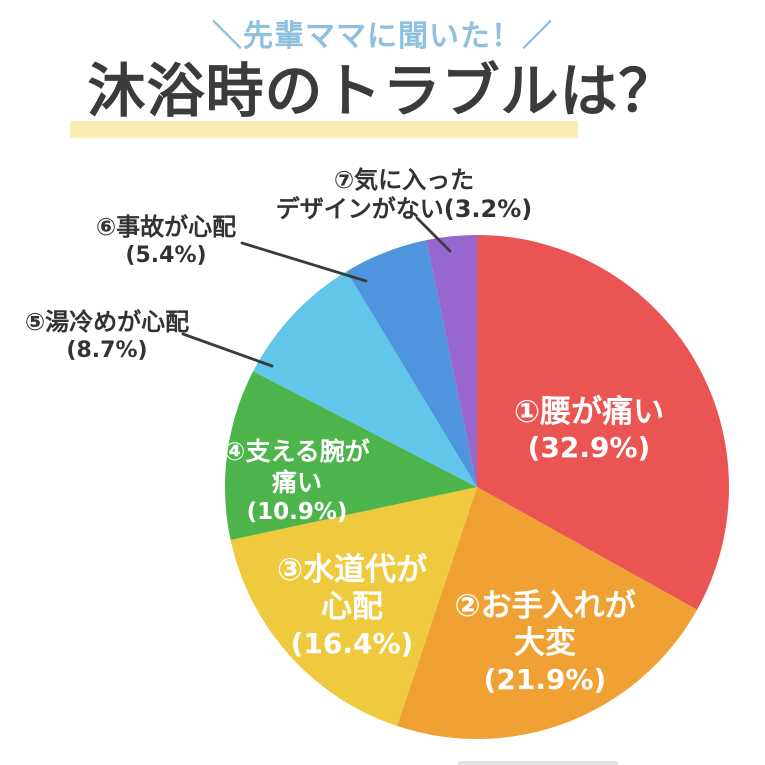 The width and height of the screenshot is (765, 765). What do you see at coordinates (352, 643) in the screenshot?
I see `segment-3-percent: (16.4%)` at bounding box center [352, 643].